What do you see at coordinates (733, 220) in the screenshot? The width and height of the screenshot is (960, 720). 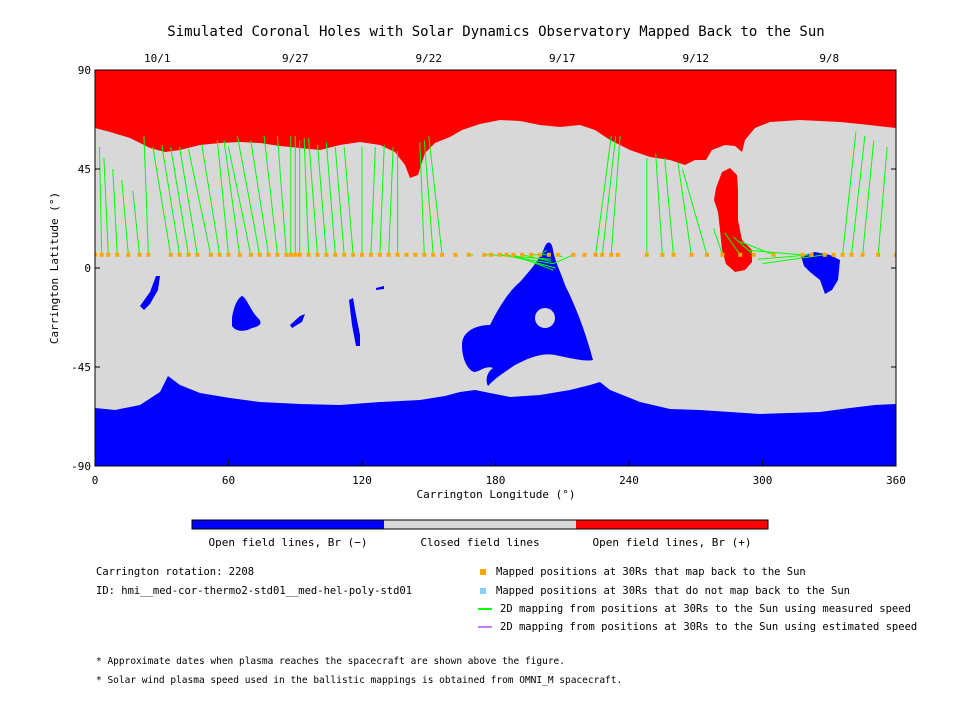 I see `positive-hole-extension` at bounding box center [733, 220].